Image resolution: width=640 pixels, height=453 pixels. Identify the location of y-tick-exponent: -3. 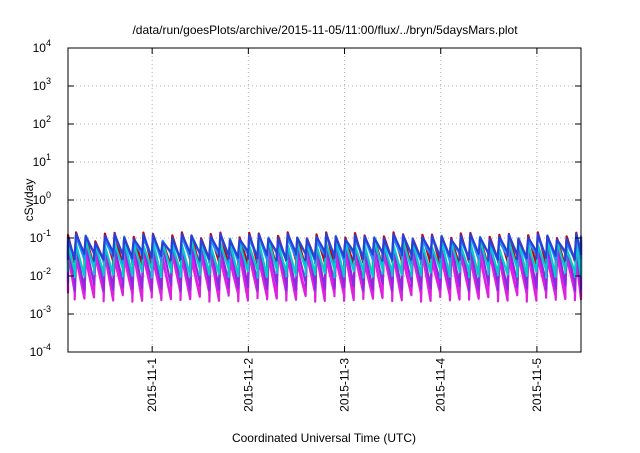
(47, 309).